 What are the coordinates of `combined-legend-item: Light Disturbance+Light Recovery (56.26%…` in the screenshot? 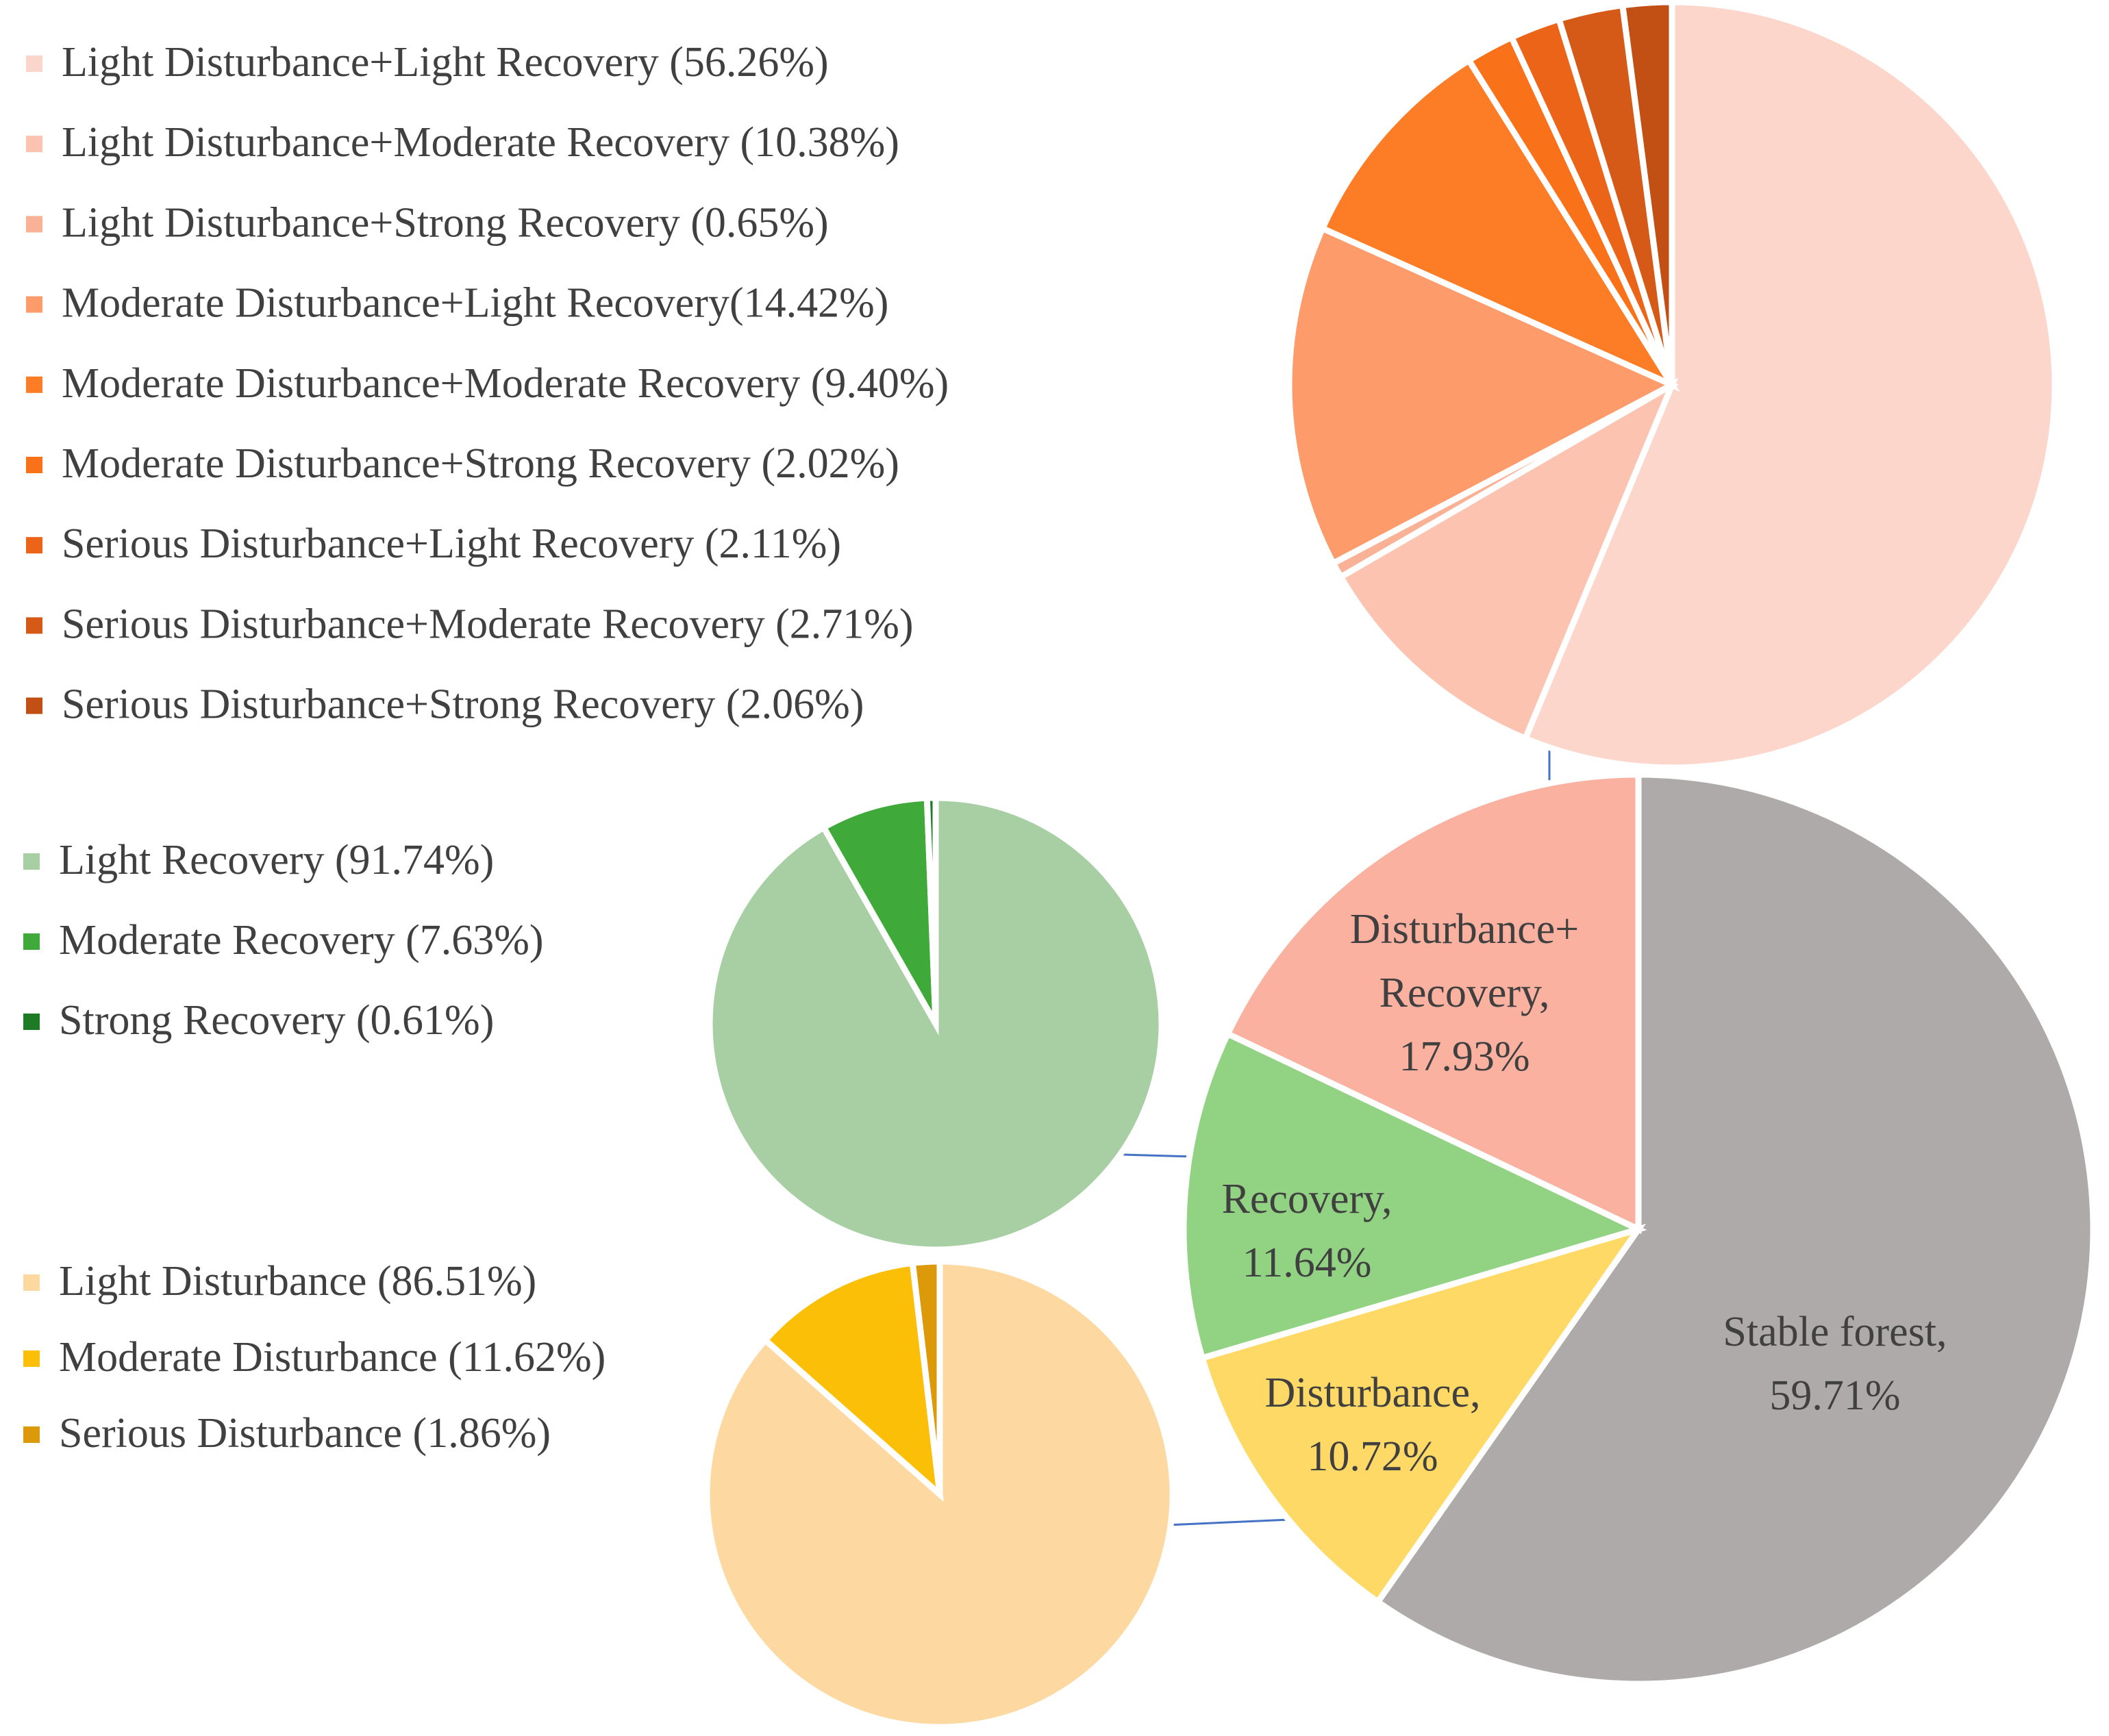 It's located at (427, 62).